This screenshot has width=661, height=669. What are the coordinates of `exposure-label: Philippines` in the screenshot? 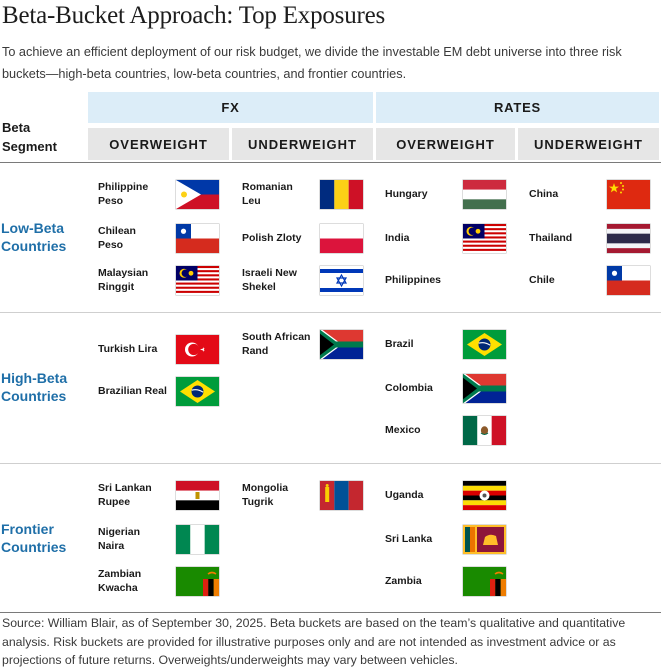 It's located at (413, 280).